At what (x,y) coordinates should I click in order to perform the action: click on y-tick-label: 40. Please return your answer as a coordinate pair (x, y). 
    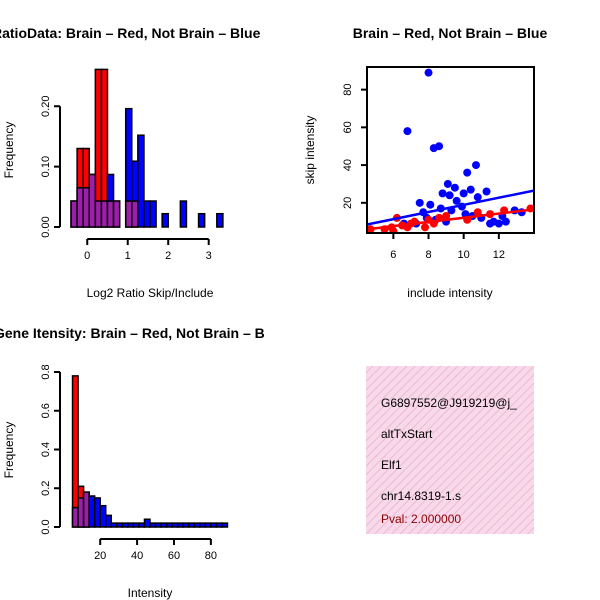
    Looking at the image, I should click on (348, 165).